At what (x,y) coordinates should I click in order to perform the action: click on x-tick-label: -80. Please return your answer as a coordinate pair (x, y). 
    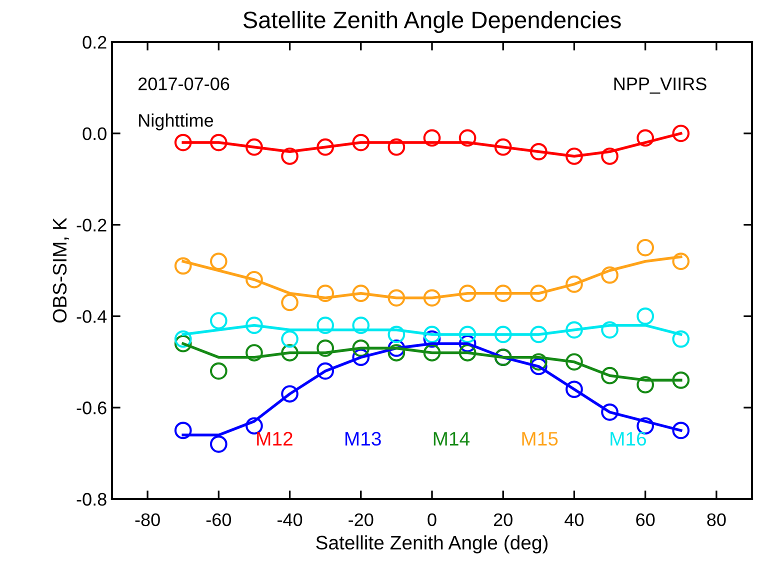
    Looking at the image, I should click on (147, 519).